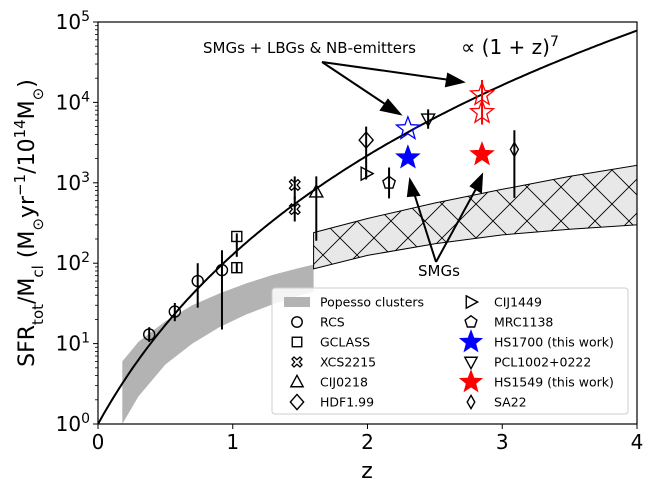 Image resolution: width=645 pixels, height=481 pixels. I want to click on legend-marker-mrc1138, so click(471, 321).